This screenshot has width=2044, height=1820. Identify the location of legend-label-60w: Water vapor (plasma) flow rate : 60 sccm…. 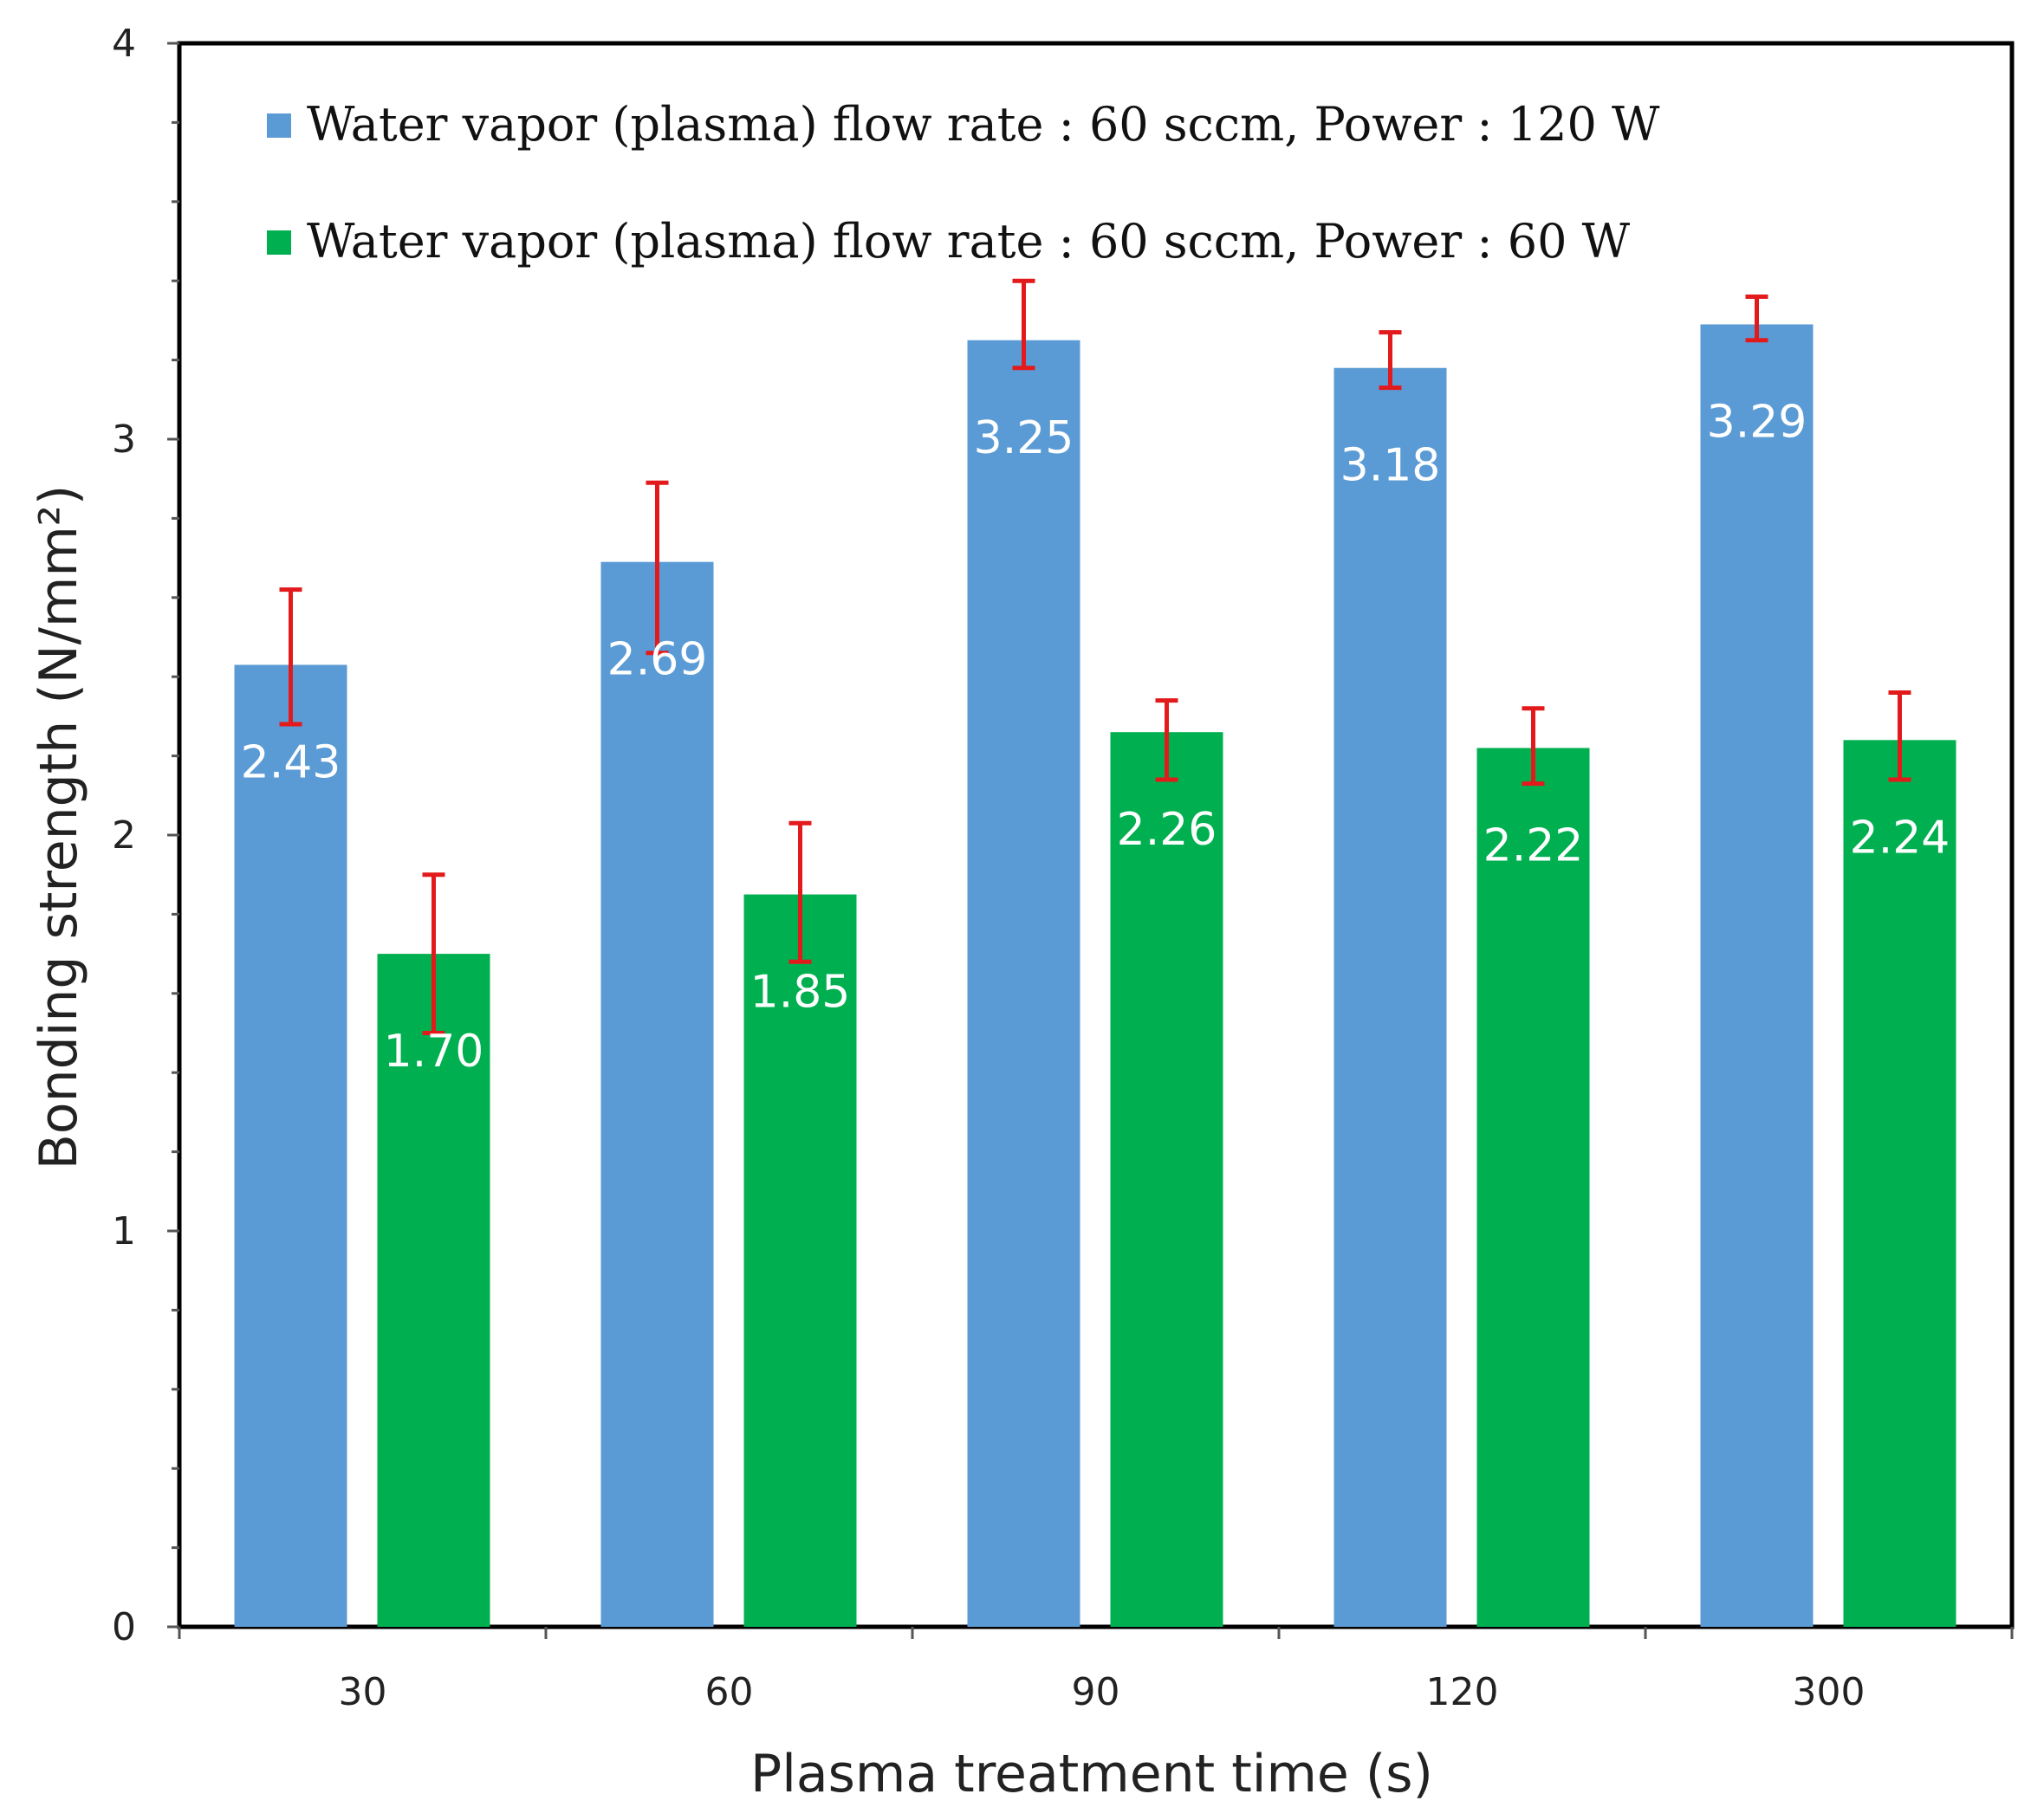
(969, 241).